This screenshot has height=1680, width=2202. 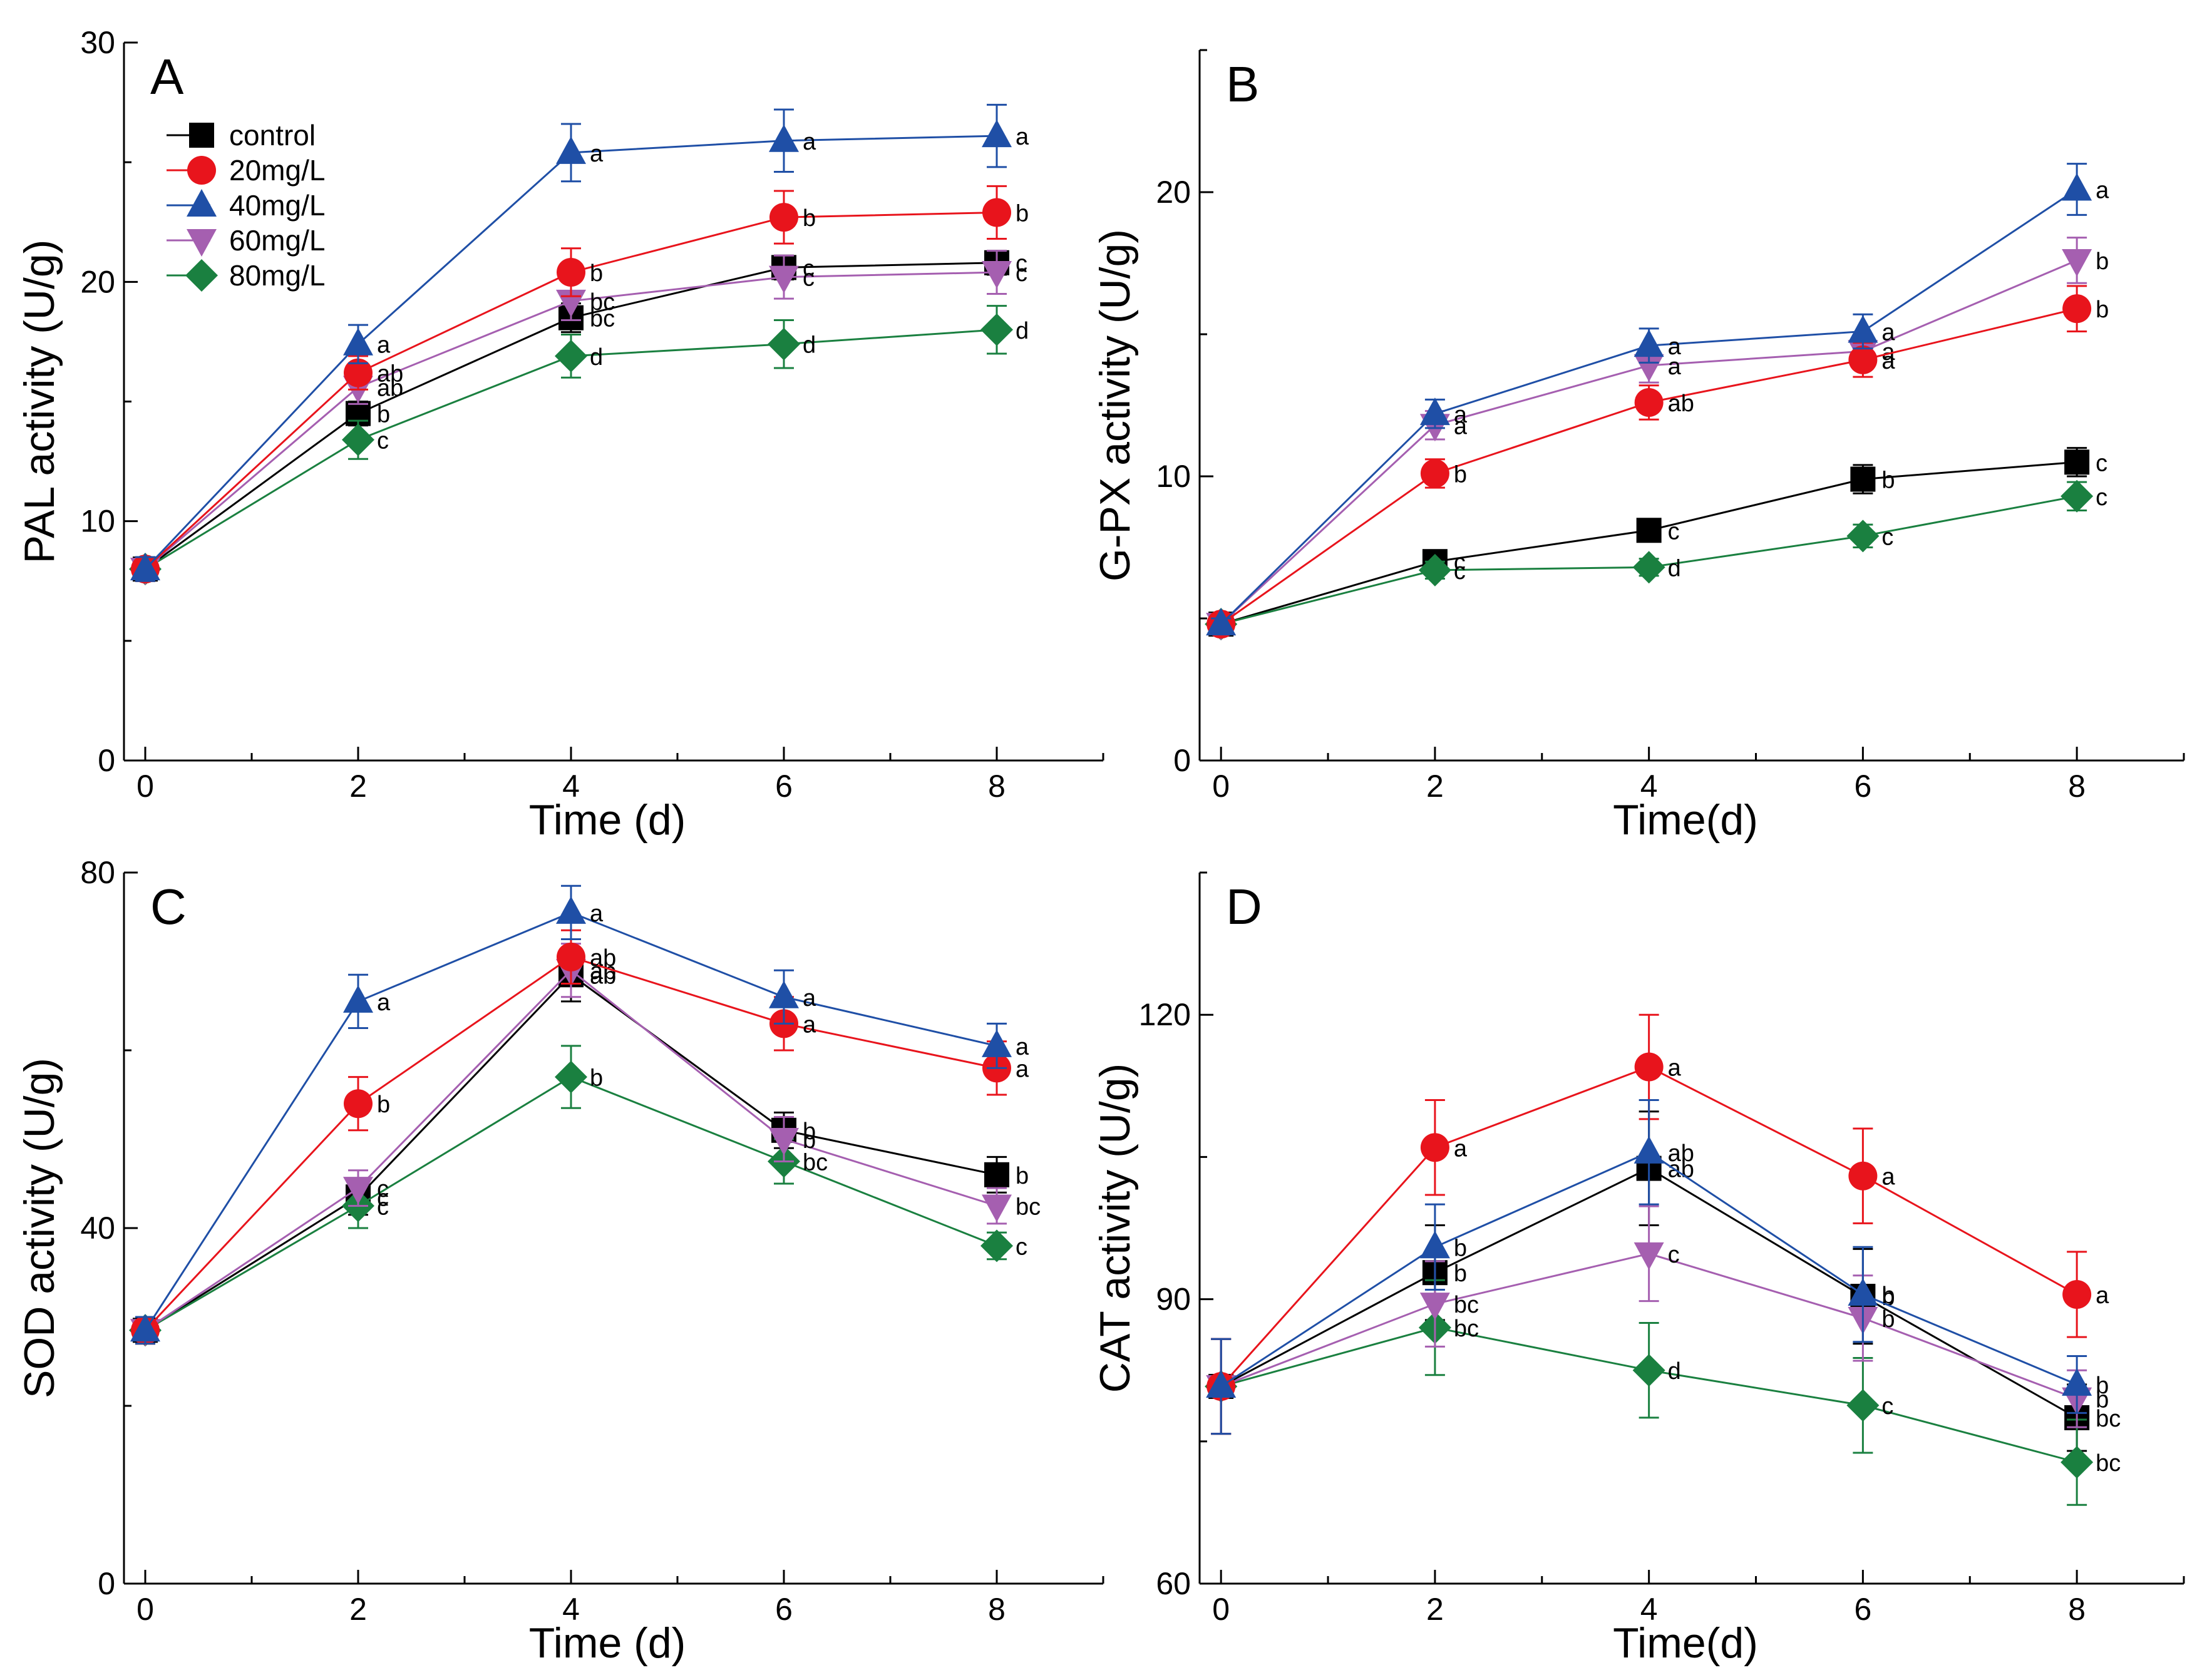 What do you see at coordinates (1165, 1015) in the screenshot?
I see `y-tick-label: 120` at bounding box center [1165, 1015].